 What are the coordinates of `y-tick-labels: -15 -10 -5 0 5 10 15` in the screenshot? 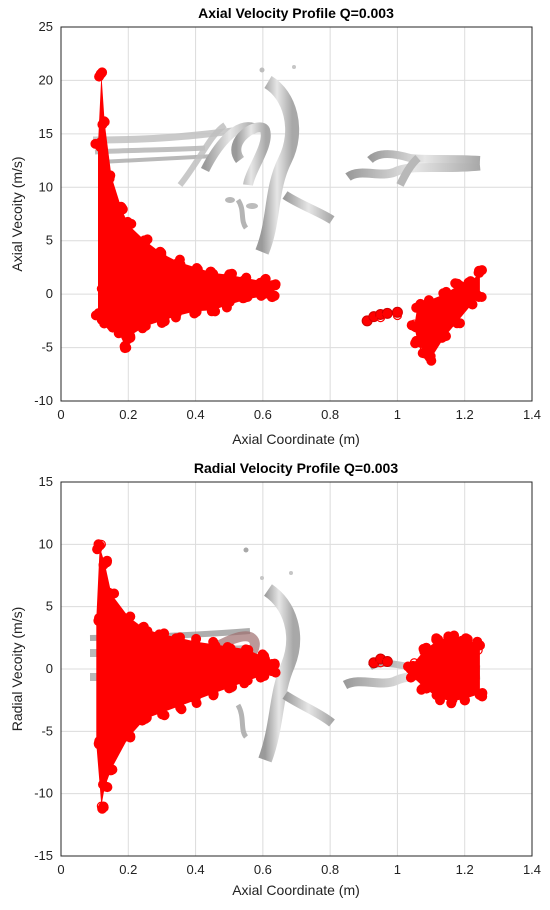 It's located at (43, 668).